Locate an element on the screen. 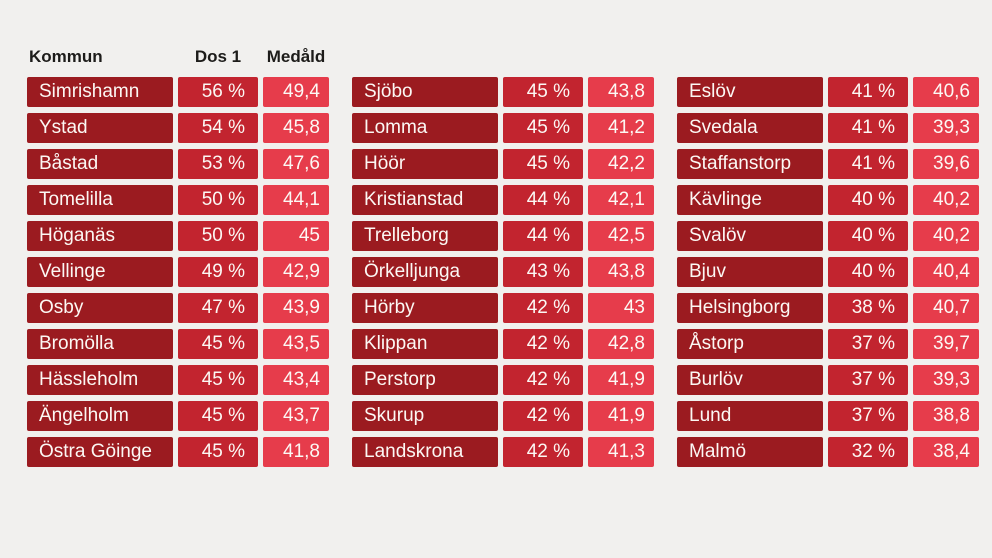  medald-cell: 42,2 is located at coordinates (621, 164).